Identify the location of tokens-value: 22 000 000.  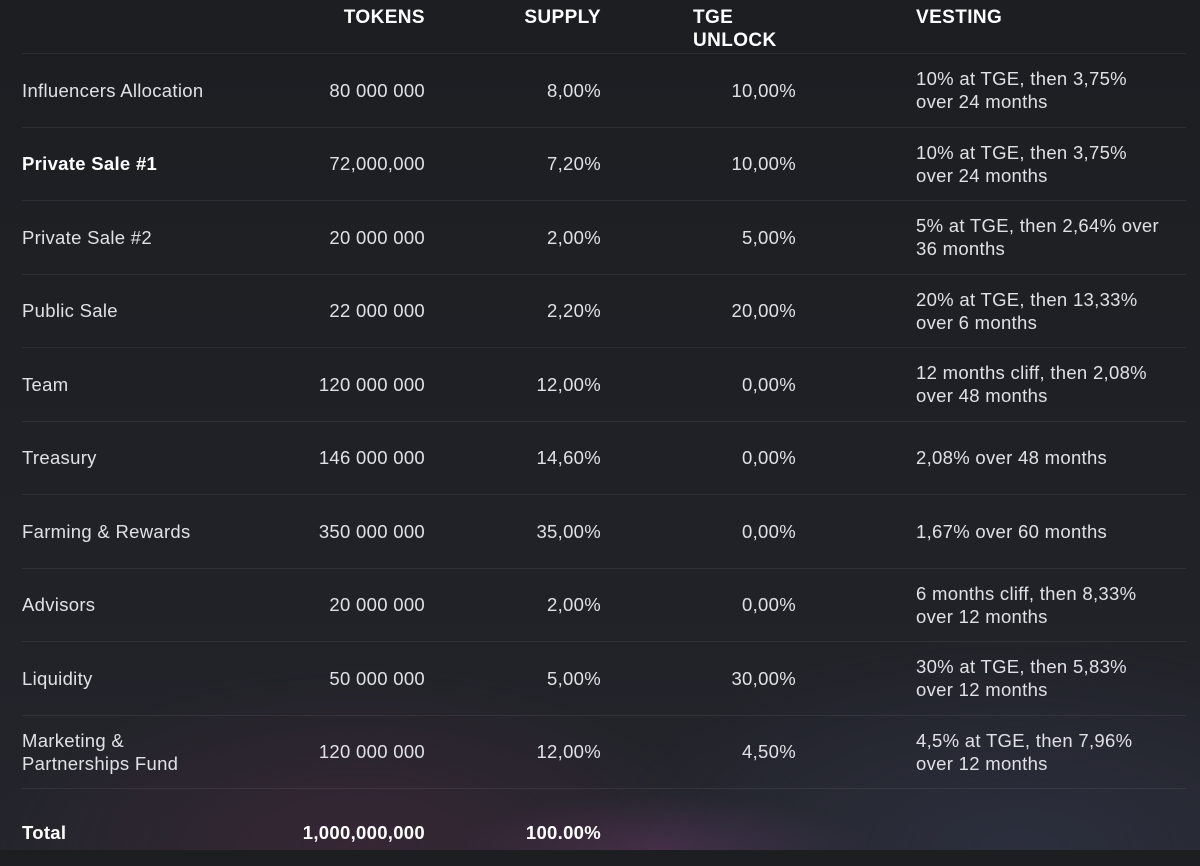
(377, 311).